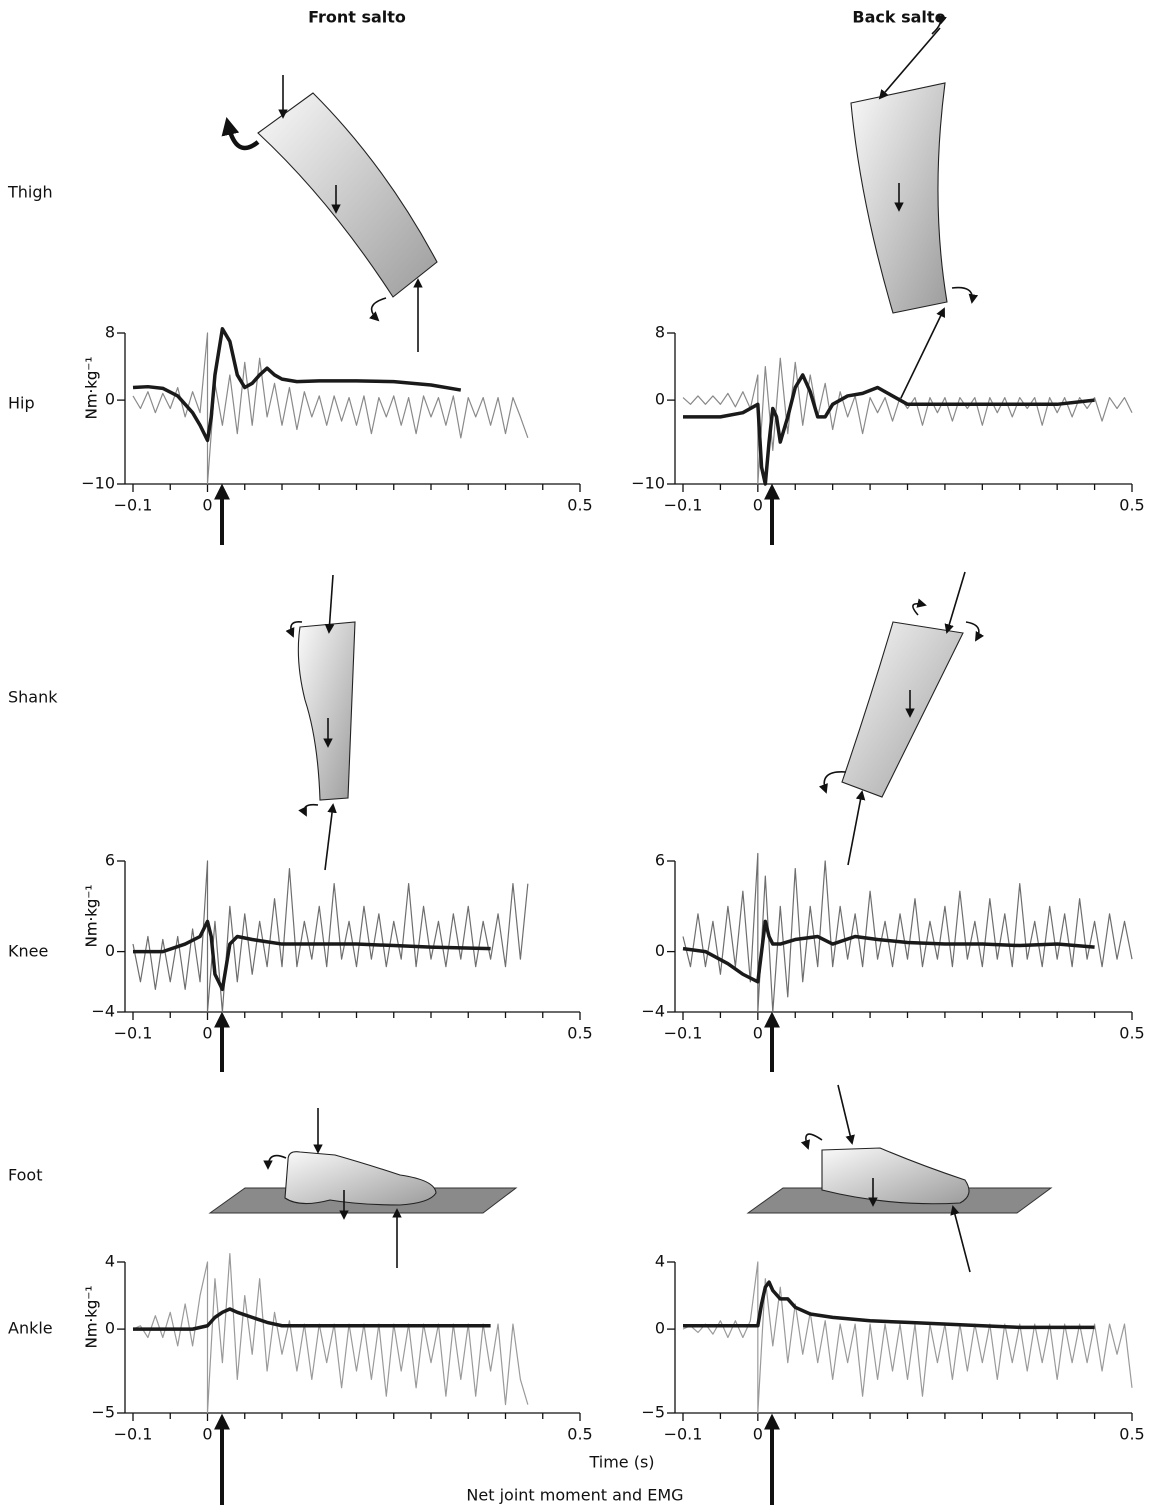 Image resolution: width=1151 pixels, height=1509 pixels. Describe the element at coordinates (621, 1462) in the screenshot. I see `x-axis-label: Time (s)` at that location.